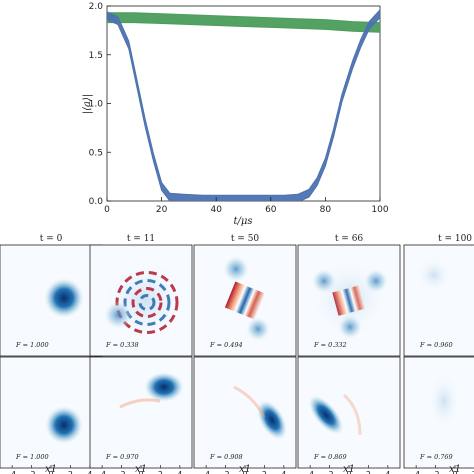  What do you see at coordinates (107, 210) in the screenshot?
I see `top-x-tick-label: 0` at bounding box center [107, 210].